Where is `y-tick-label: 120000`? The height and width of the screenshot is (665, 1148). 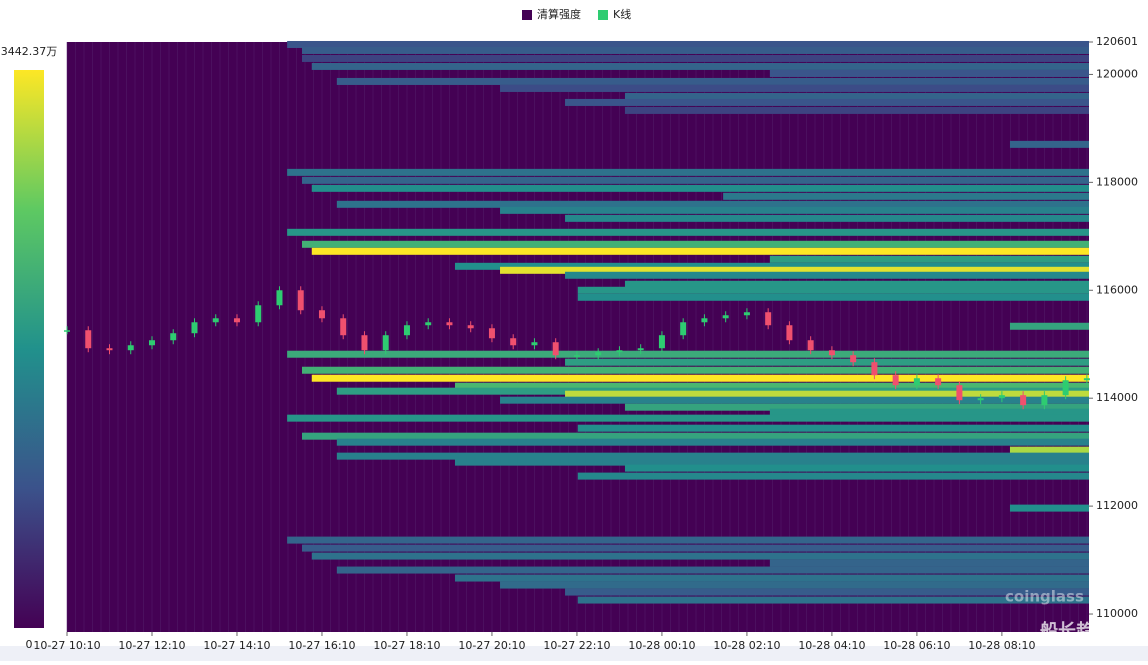
y-tick-label: 120000 is located at coordinates (1117, 73).